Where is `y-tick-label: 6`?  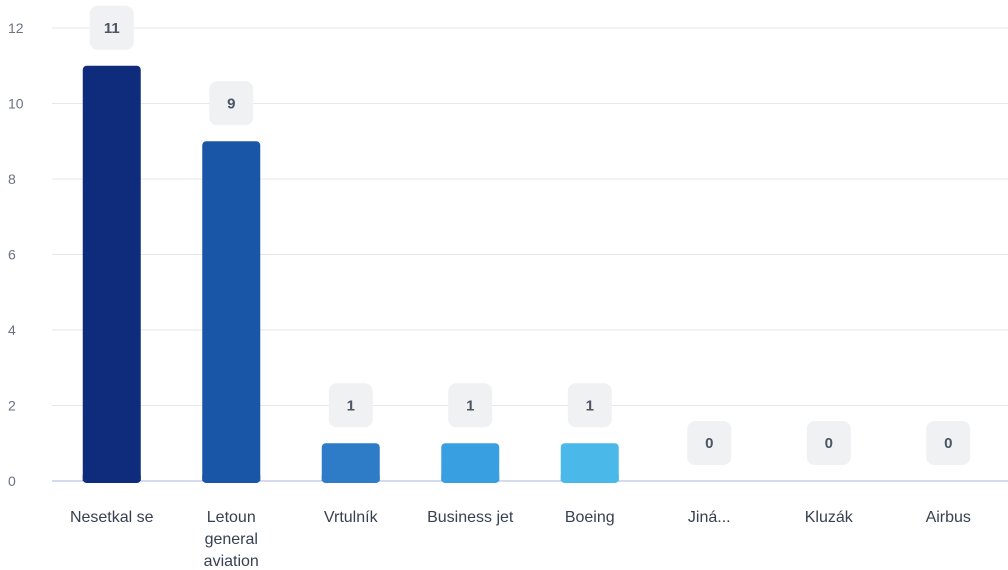 y-tick-label: 6 is located at coordinates (12, 255).